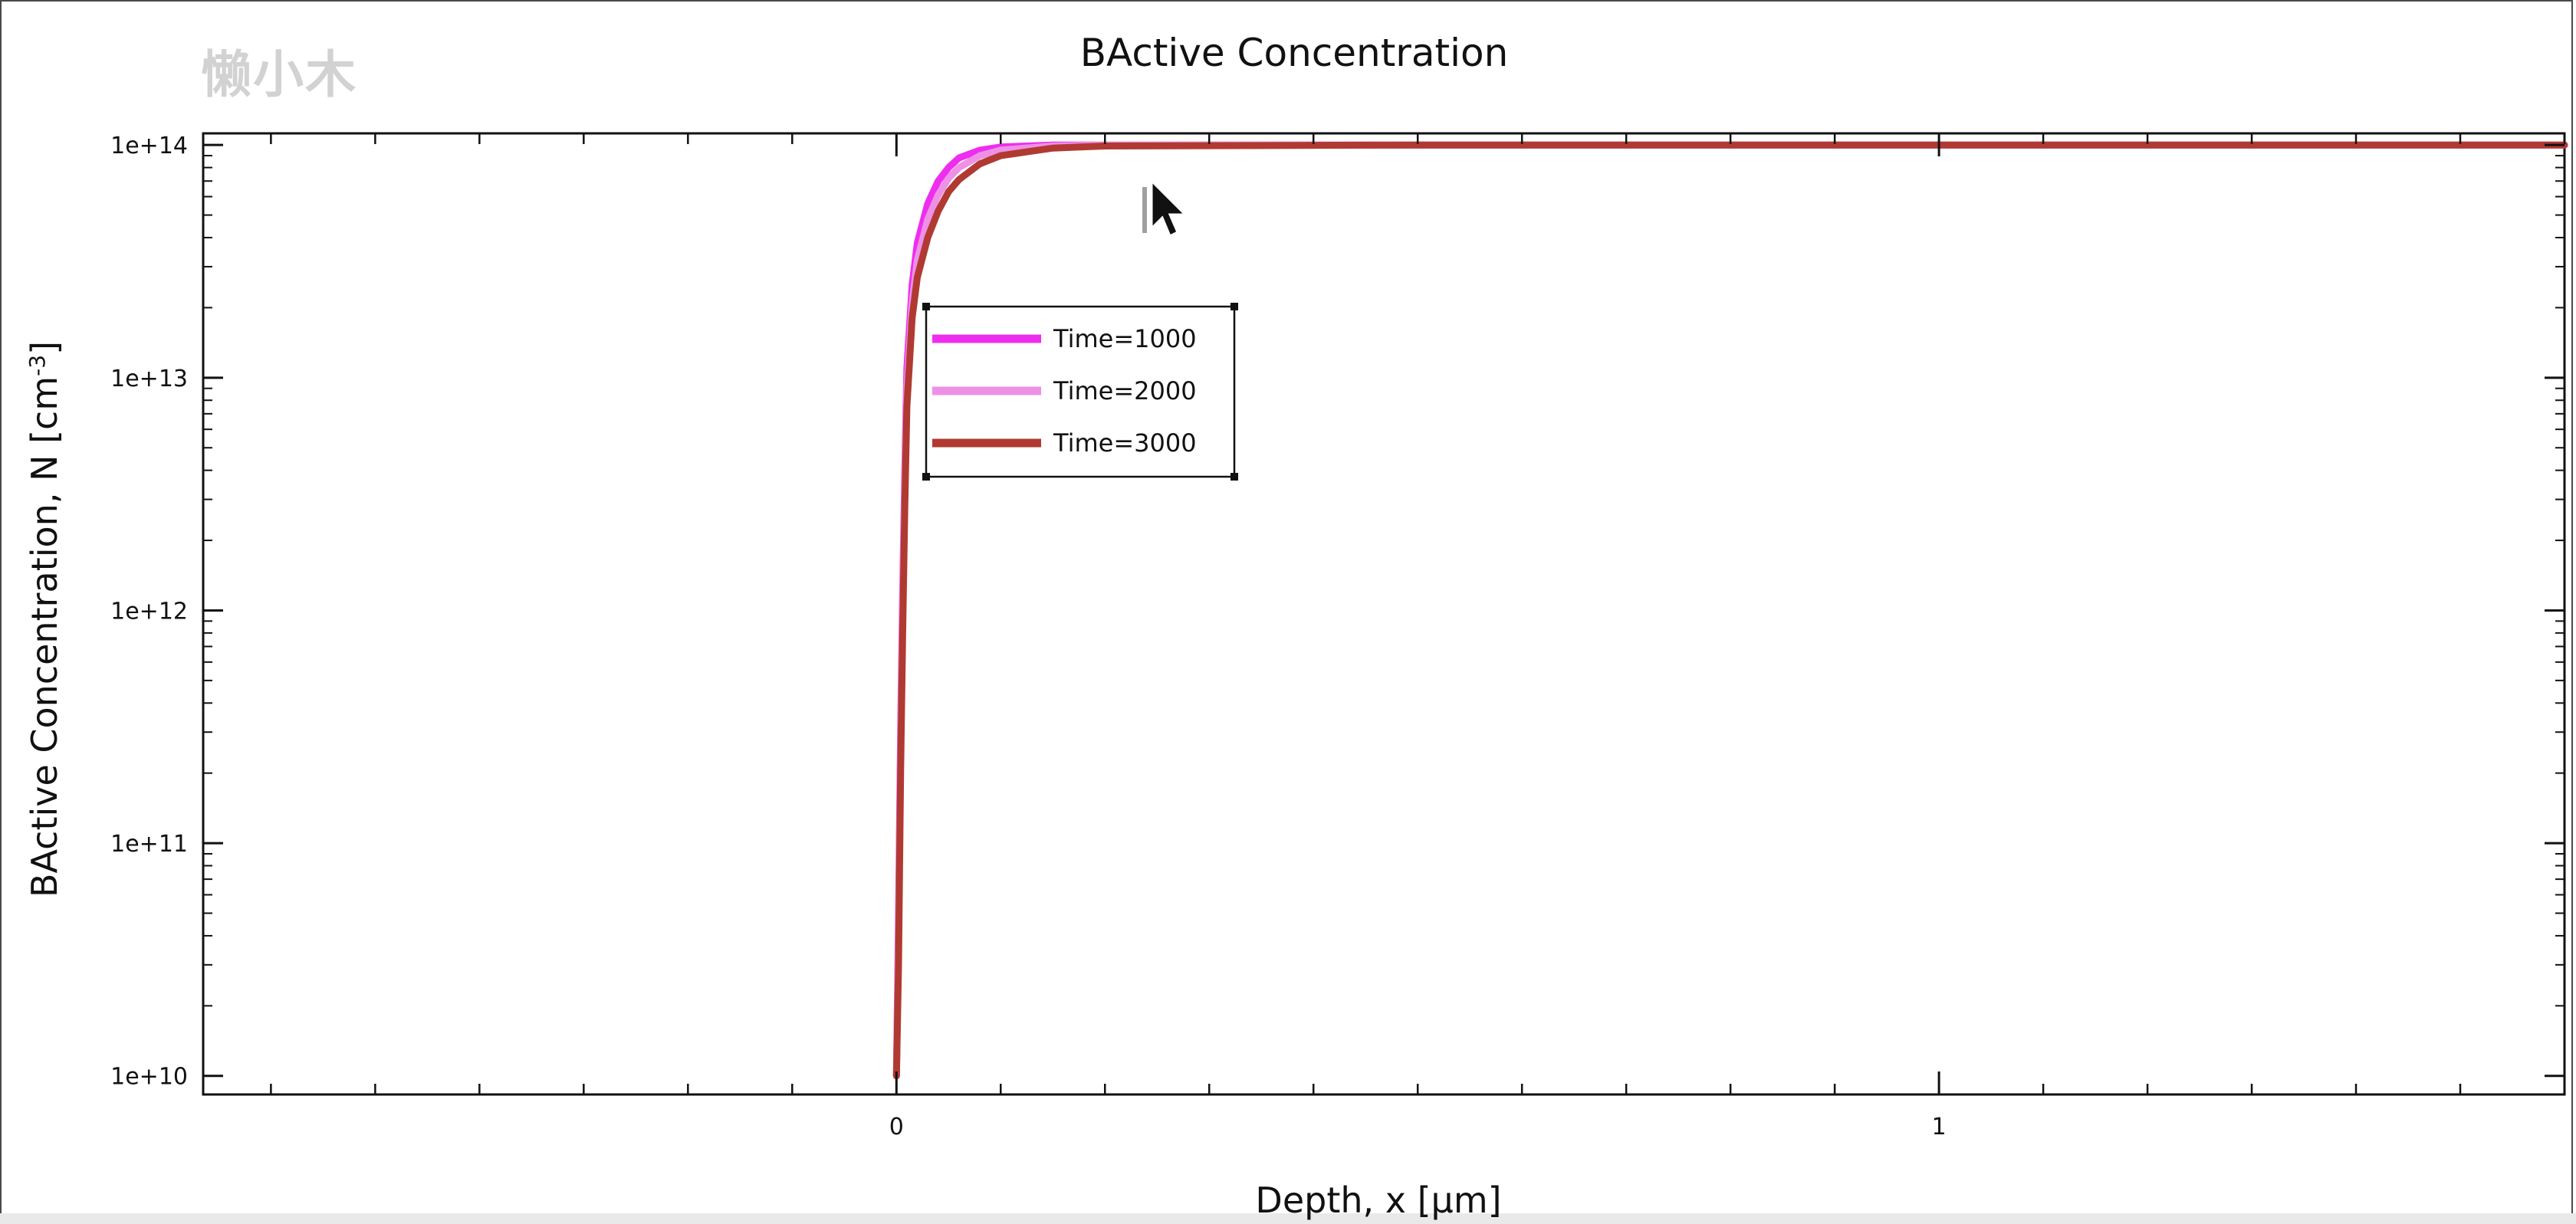 The image size is (2576, 1224). Describe the element at coordinates (1294, 53) in the screenshot. I see `chart-title: BActive Concentration` at that location.